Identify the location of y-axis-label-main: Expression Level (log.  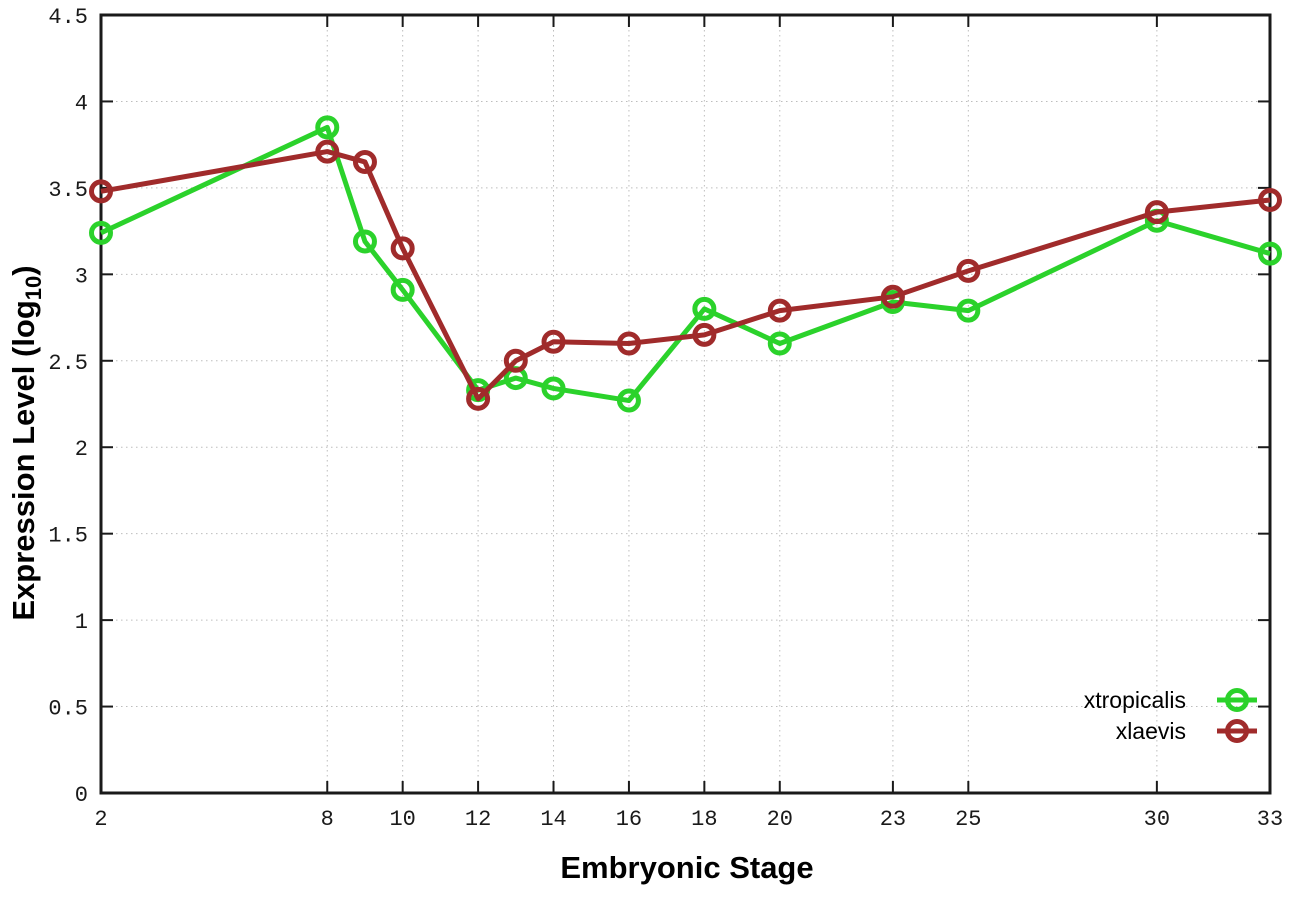
(23, 460).